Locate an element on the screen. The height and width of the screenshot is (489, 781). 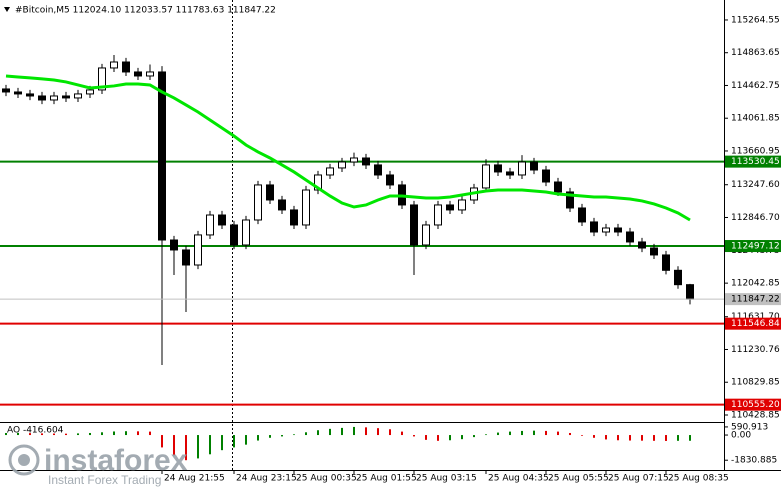
y-tick-label: 115264.55 is located at coordinates (755, 20).